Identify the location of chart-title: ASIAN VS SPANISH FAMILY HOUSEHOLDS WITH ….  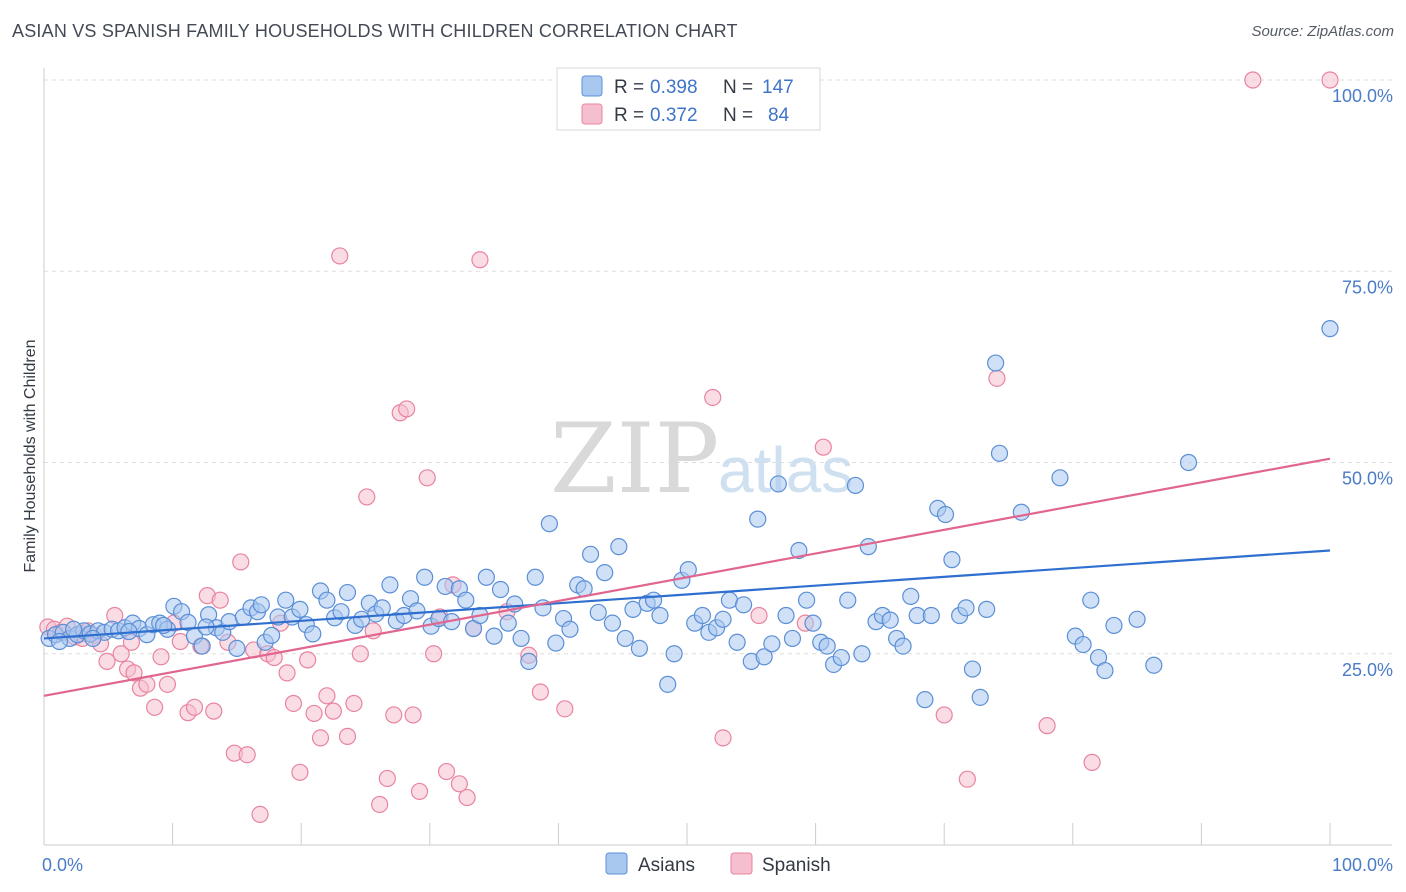
(375, 31).